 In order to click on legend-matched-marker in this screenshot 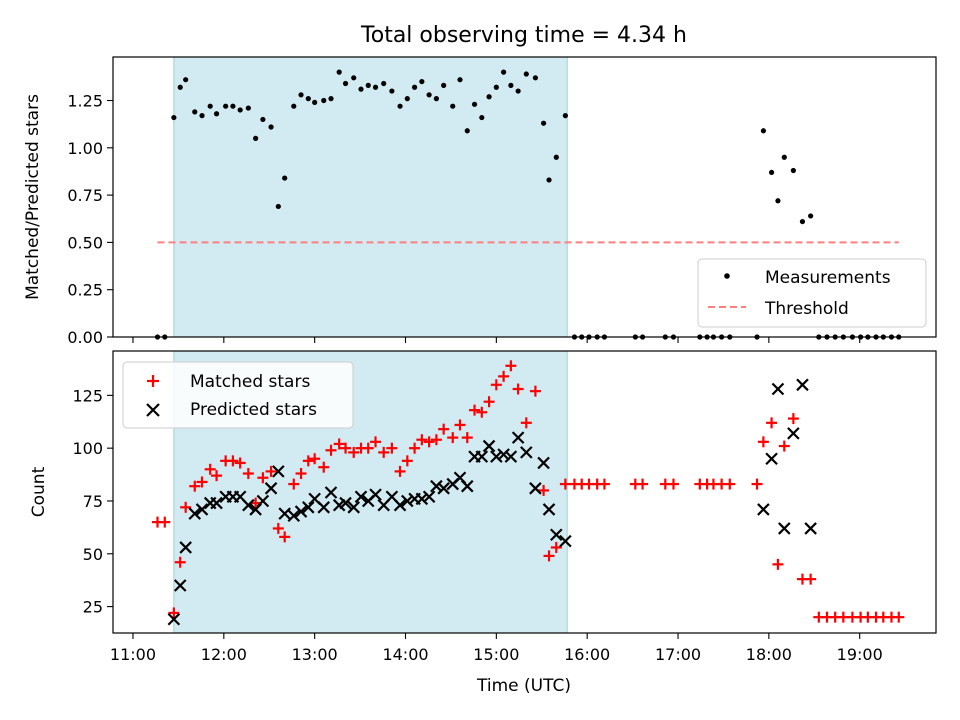, I will do `click(153, 381)`.